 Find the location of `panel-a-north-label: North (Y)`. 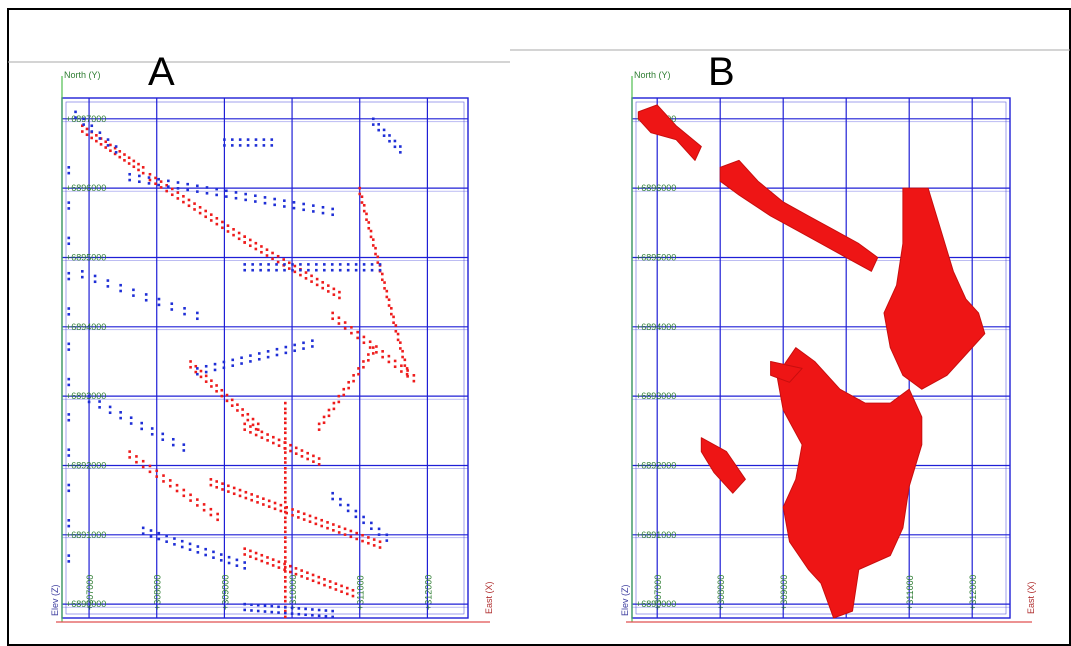

panel-a-north-label: North (Y) is located at coordinates (82, 75).